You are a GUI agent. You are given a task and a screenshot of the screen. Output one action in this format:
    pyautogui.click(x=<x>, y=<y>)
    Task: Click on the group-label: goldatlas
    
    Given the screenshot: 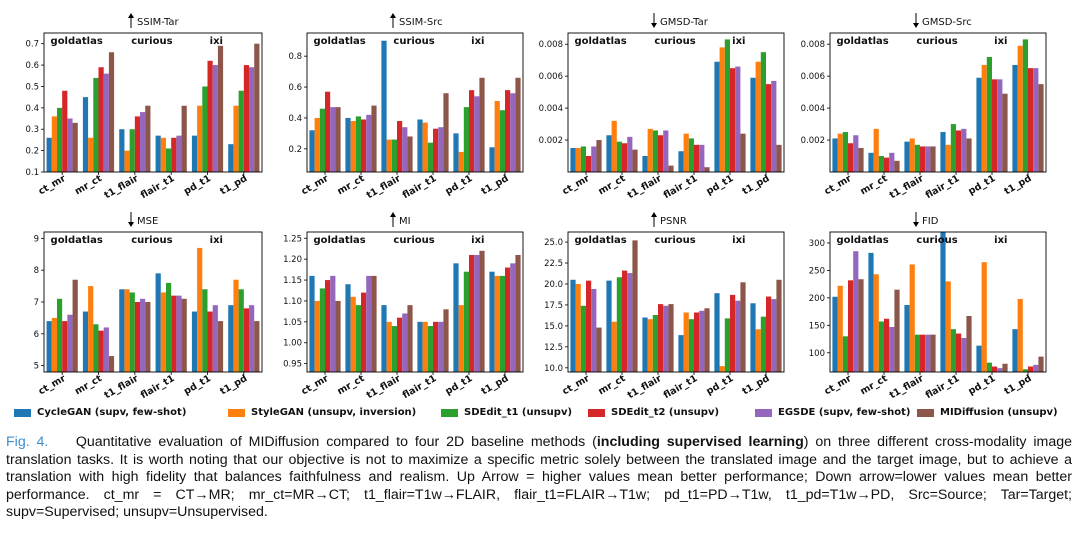 What is the action you would take?
    pyautogui.click(x=600, y=240)
    